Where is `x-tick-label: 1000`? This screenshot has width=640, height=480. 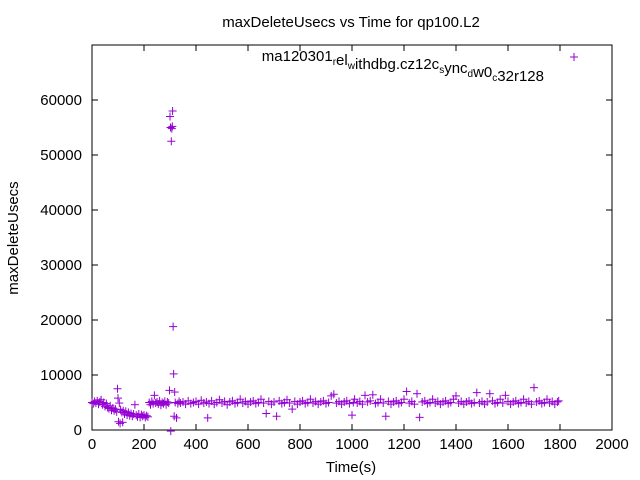
x-tick-label: 1000 is located at coordinates (351, 444).